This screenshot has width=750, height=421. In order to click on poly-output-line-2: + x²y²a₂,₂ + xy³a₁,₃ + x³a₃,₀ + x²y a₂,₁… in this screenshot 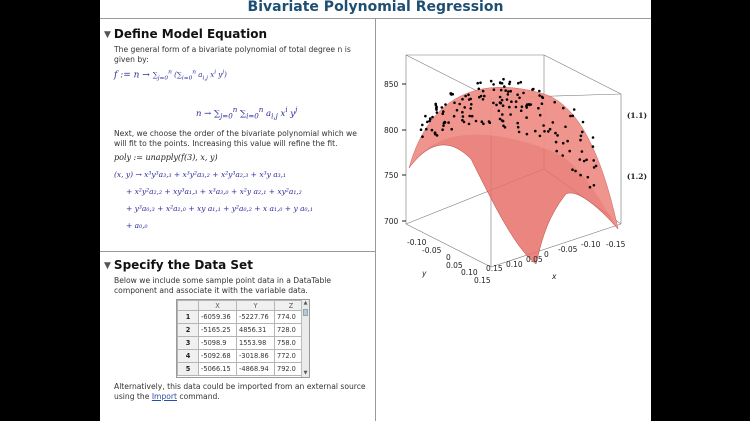, I will do `click(214, 191)`.